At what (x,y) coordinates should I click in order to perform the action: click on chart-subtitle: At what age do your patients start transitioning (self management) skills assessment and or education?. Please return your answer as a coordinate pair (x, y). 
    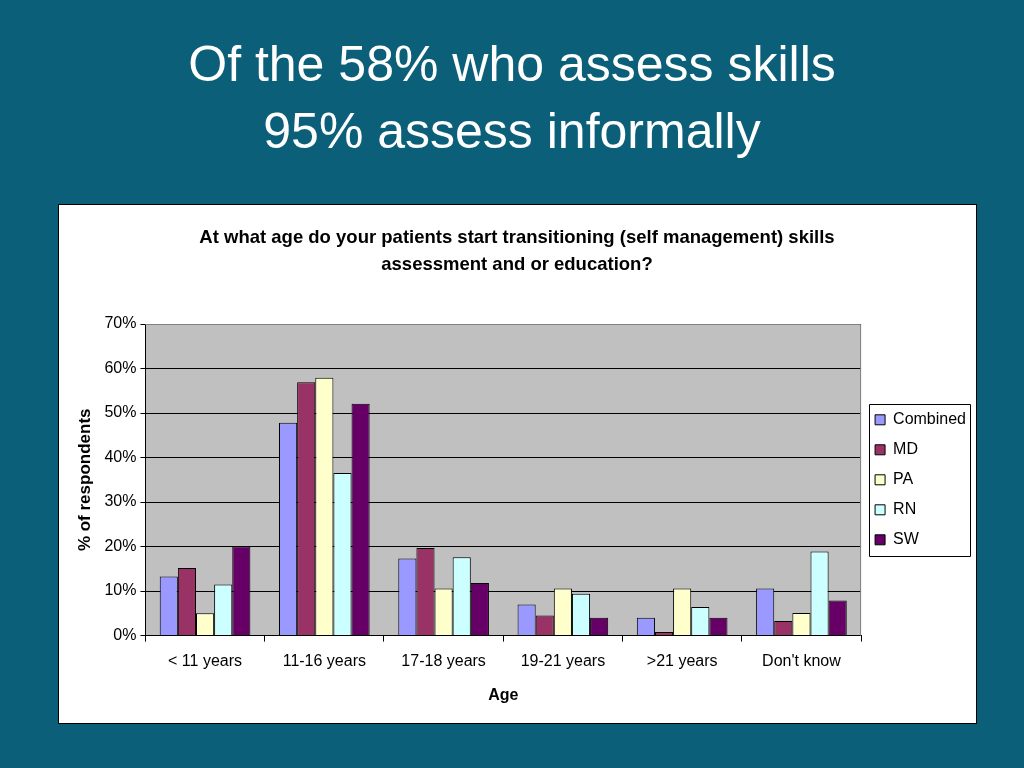
    Looking at the image, I should click on (517, 250).